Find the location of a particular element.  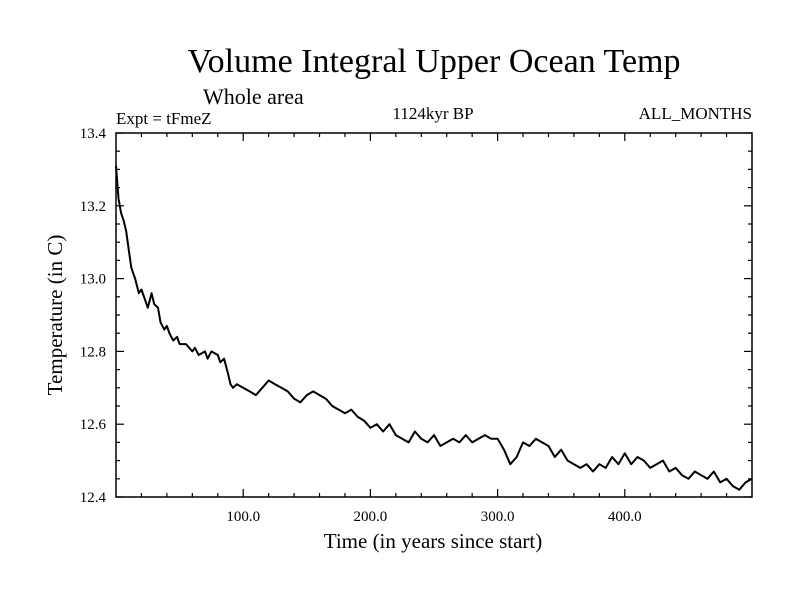

x-tick-label: 400.0 is located at coordinates (625, 517).